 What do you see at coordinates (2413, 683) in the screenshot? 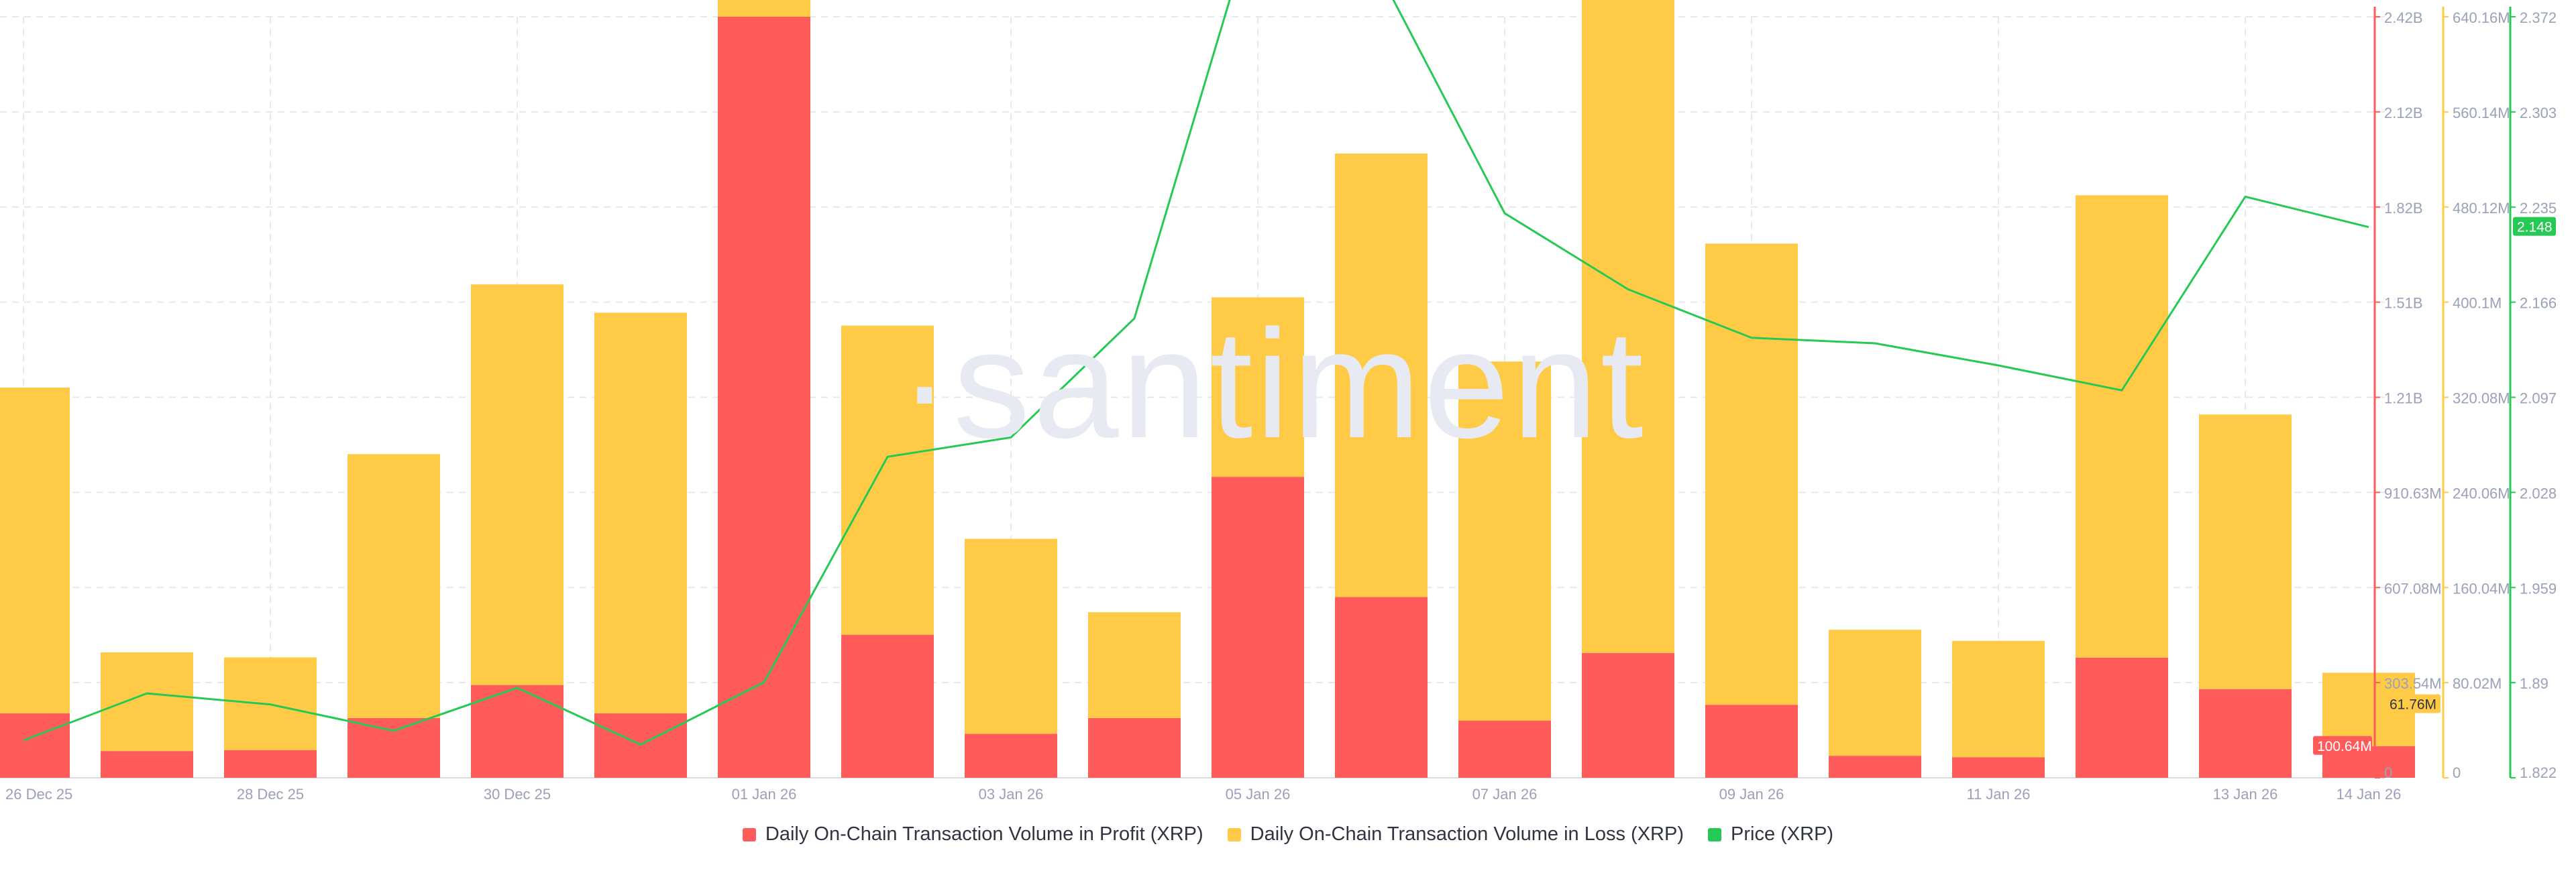
I see `y-tick-label-profit: 303.54M` at bounding box center [2413, 683].